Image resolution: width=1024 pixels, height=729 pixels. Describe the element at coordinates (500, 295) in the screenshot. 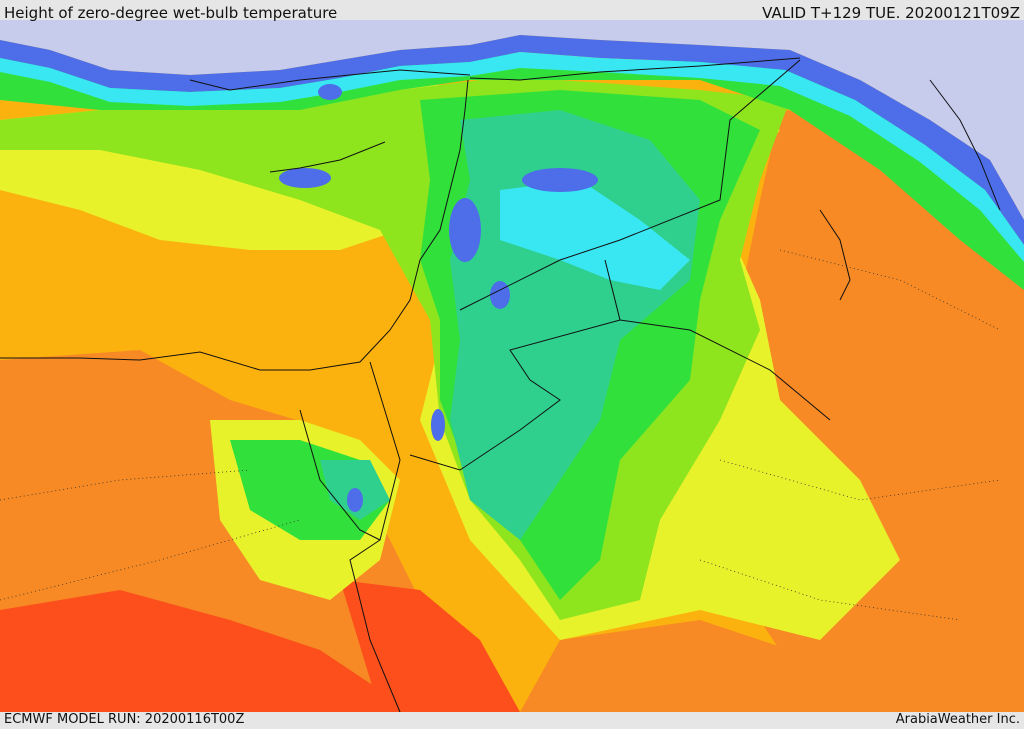

I see `cell-jordan` at that location.